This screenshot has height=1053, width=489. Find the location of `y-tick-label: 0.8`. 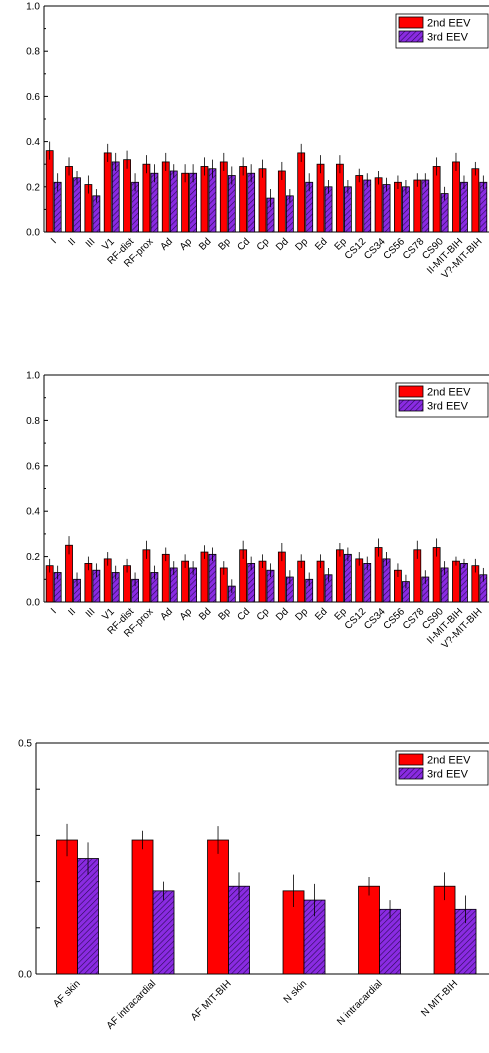

y-tick-label: 0.8 is located at coordinates (33, 421).